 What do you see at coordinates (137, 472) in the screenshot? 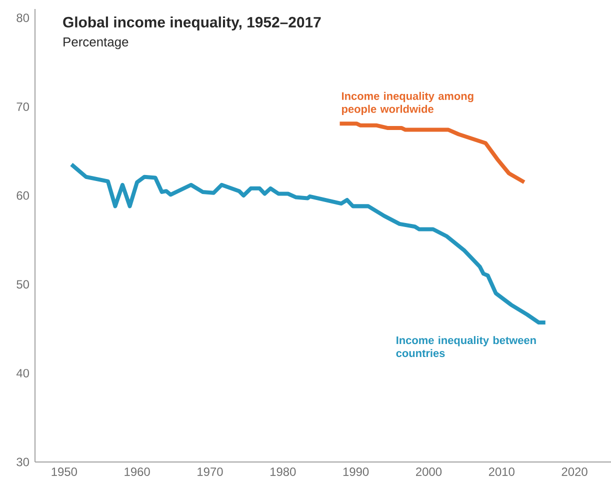
I see `x-tick-label: 1960` at bounding box center [137, 472].